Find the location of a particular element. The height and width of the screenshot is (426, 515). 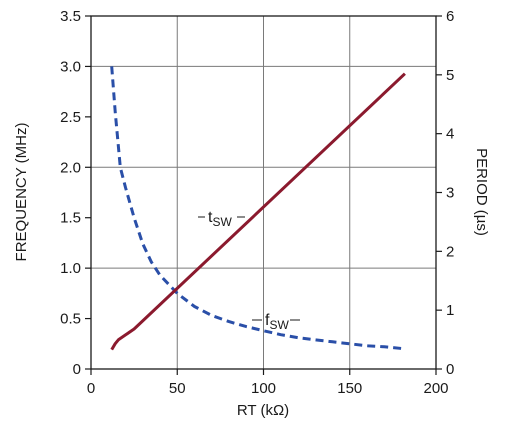

y-left-tick-label: 3.0 is located at coordinates (70, 66).